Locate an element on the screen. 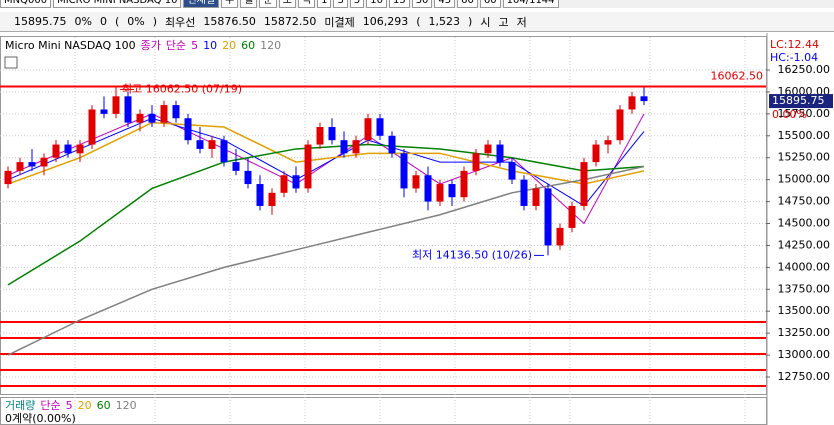 This screenshot has height=425, width=834. quote-field: 15895.75 is located at coordinates (40, 21).